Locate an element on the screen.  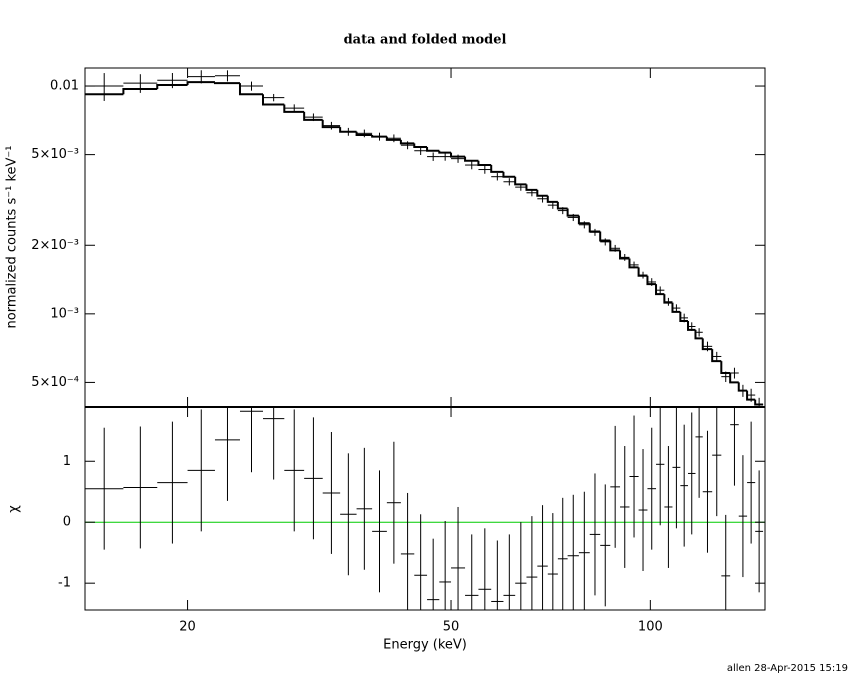
y-tick-label: 10⁻³ is located at coordinates (64, 313).